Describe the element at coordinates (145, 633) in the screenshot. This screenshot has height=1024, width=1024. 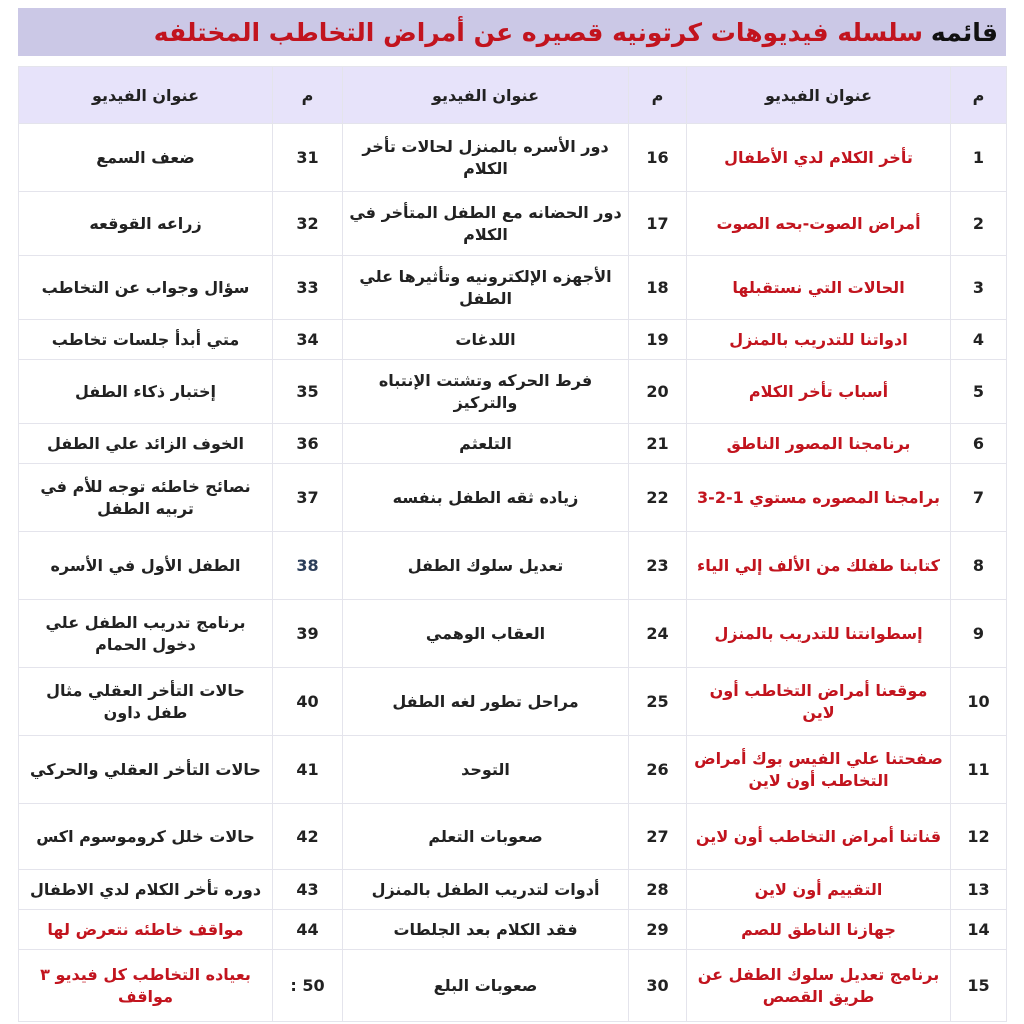
I see `video-title: برنامج تدريب الطفل علي دخول الحمام` at that location.